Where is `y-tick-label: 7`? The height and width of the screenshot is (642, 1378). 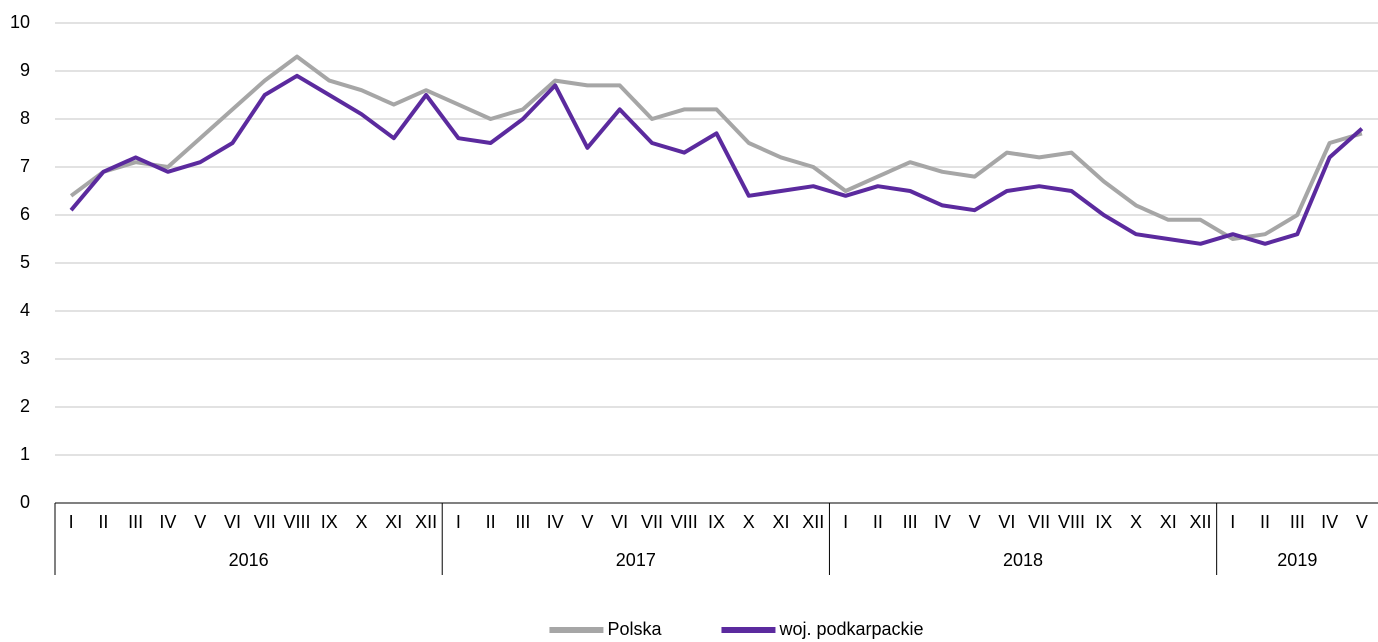 y-tick-label: 7 is located at coordinates (25, 166).